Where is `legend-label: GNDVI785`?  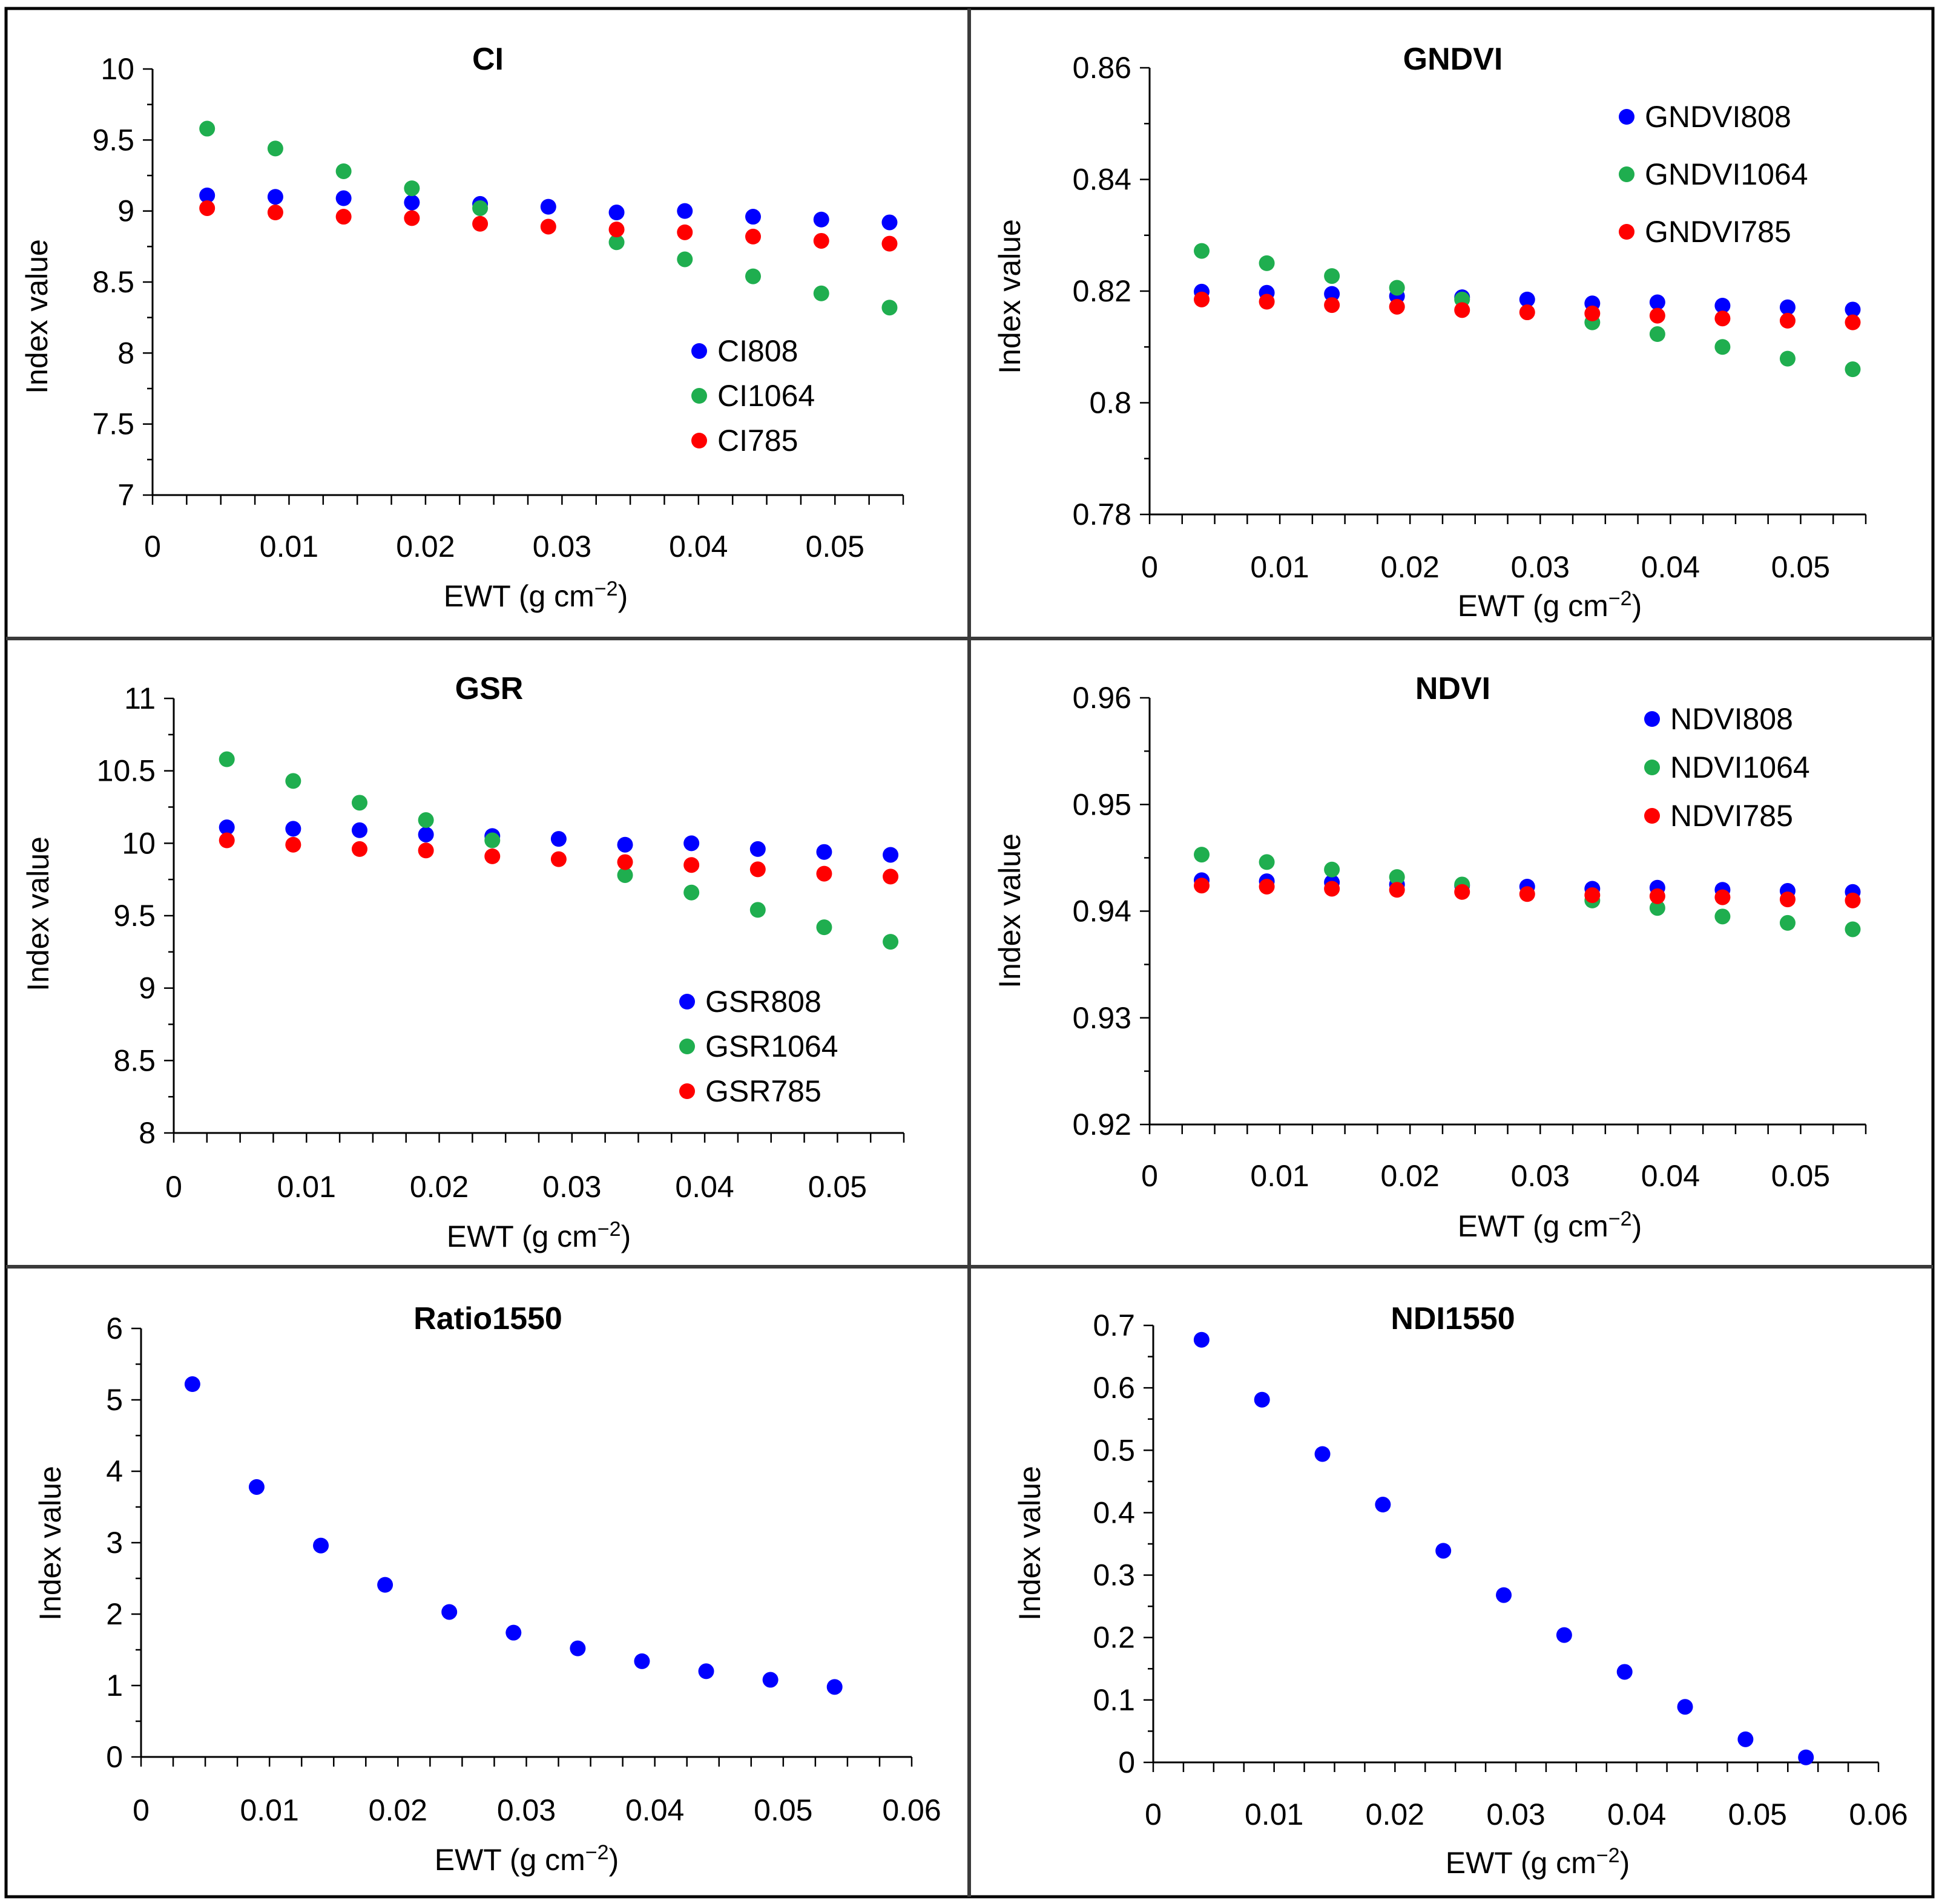
legend-label: GNDVI785 is located at coordinates (1718, 232).